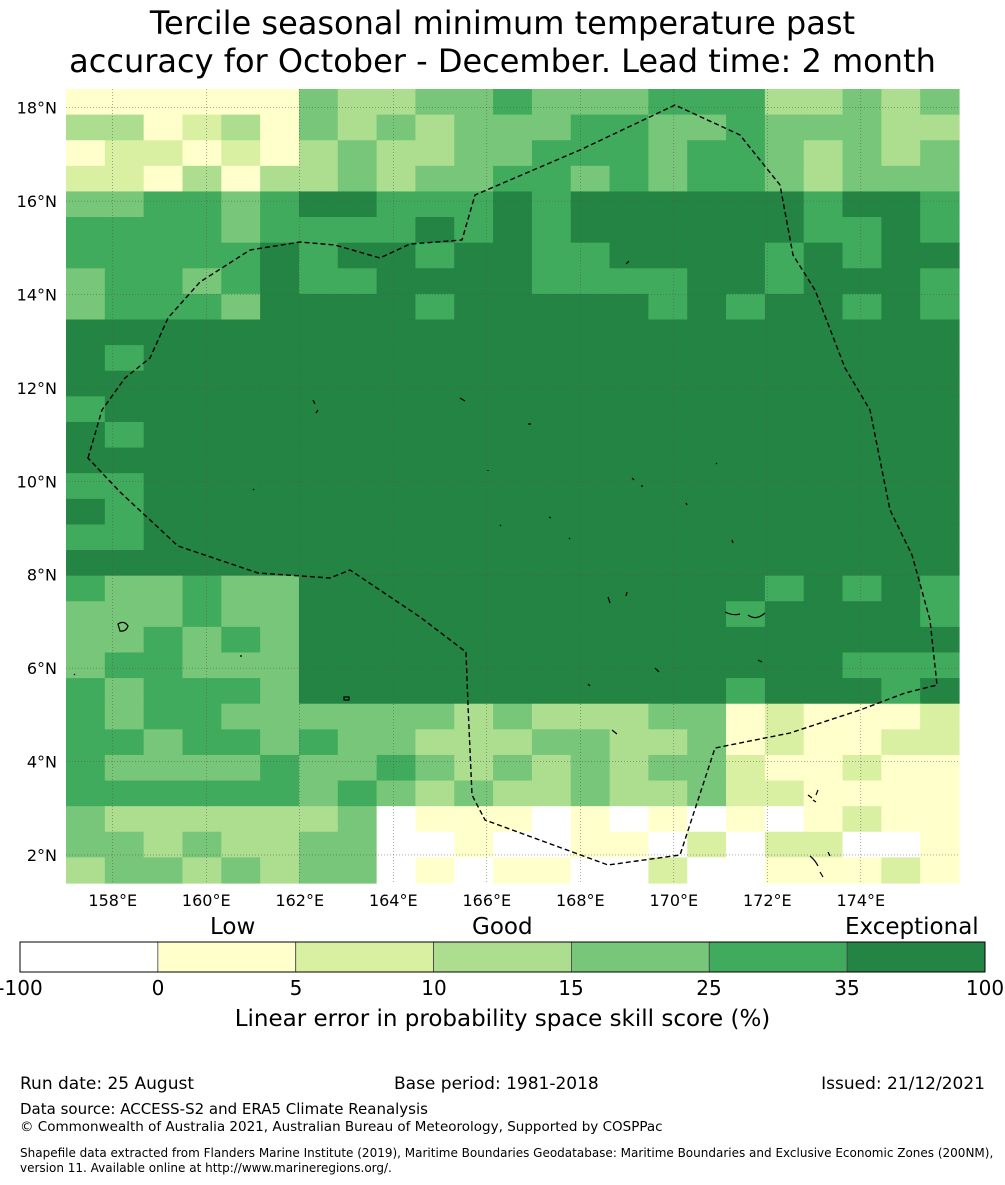 This screenshot has height=1185, width=1005. Describe the element at coordinates (42, 668) in the screenshot. I see `latitude-label: 6°N` at that location.